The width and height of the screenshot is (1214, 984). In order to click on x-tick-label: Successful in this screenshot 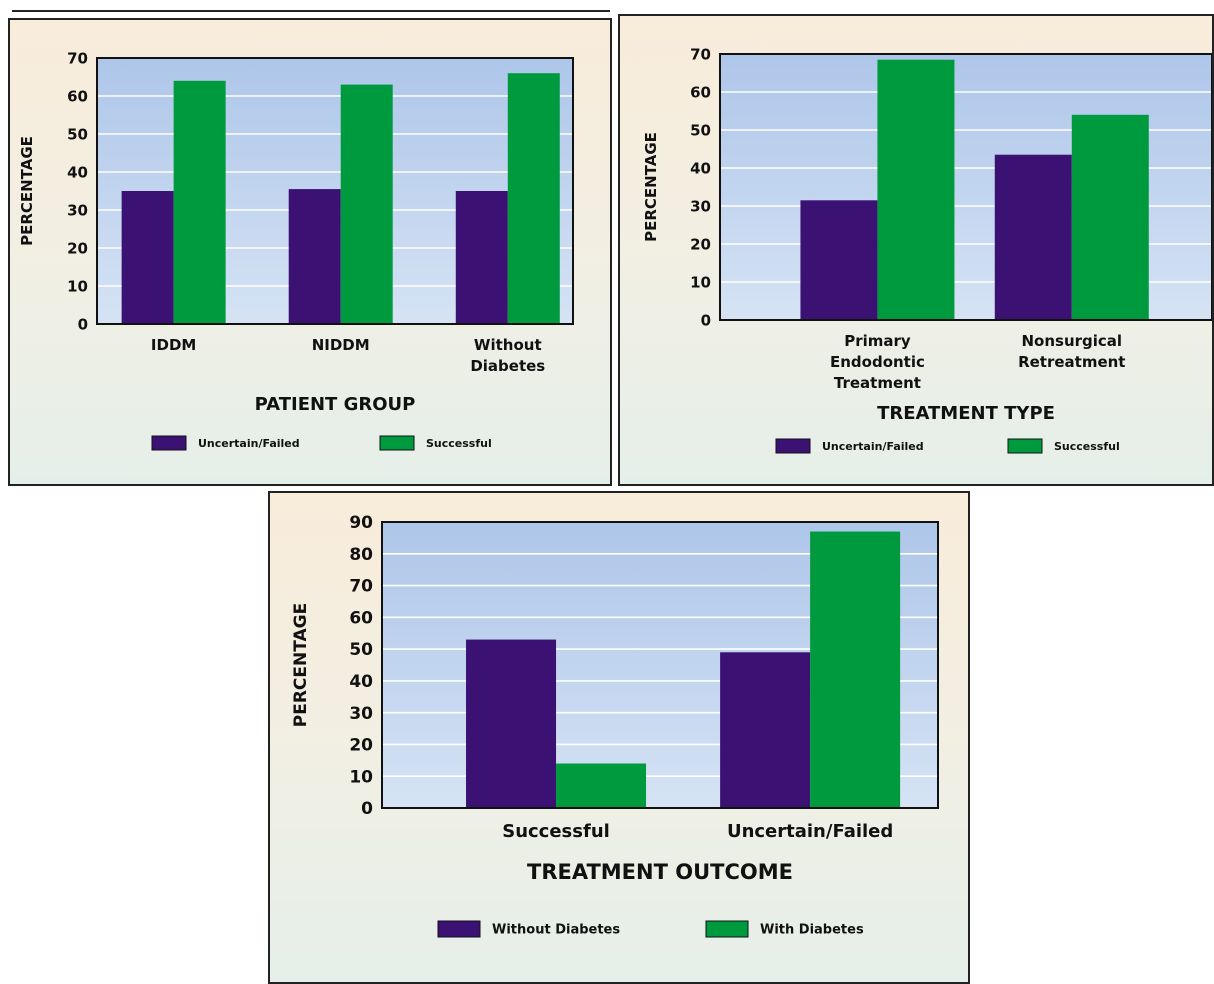, I will do `click(556, 831)`.